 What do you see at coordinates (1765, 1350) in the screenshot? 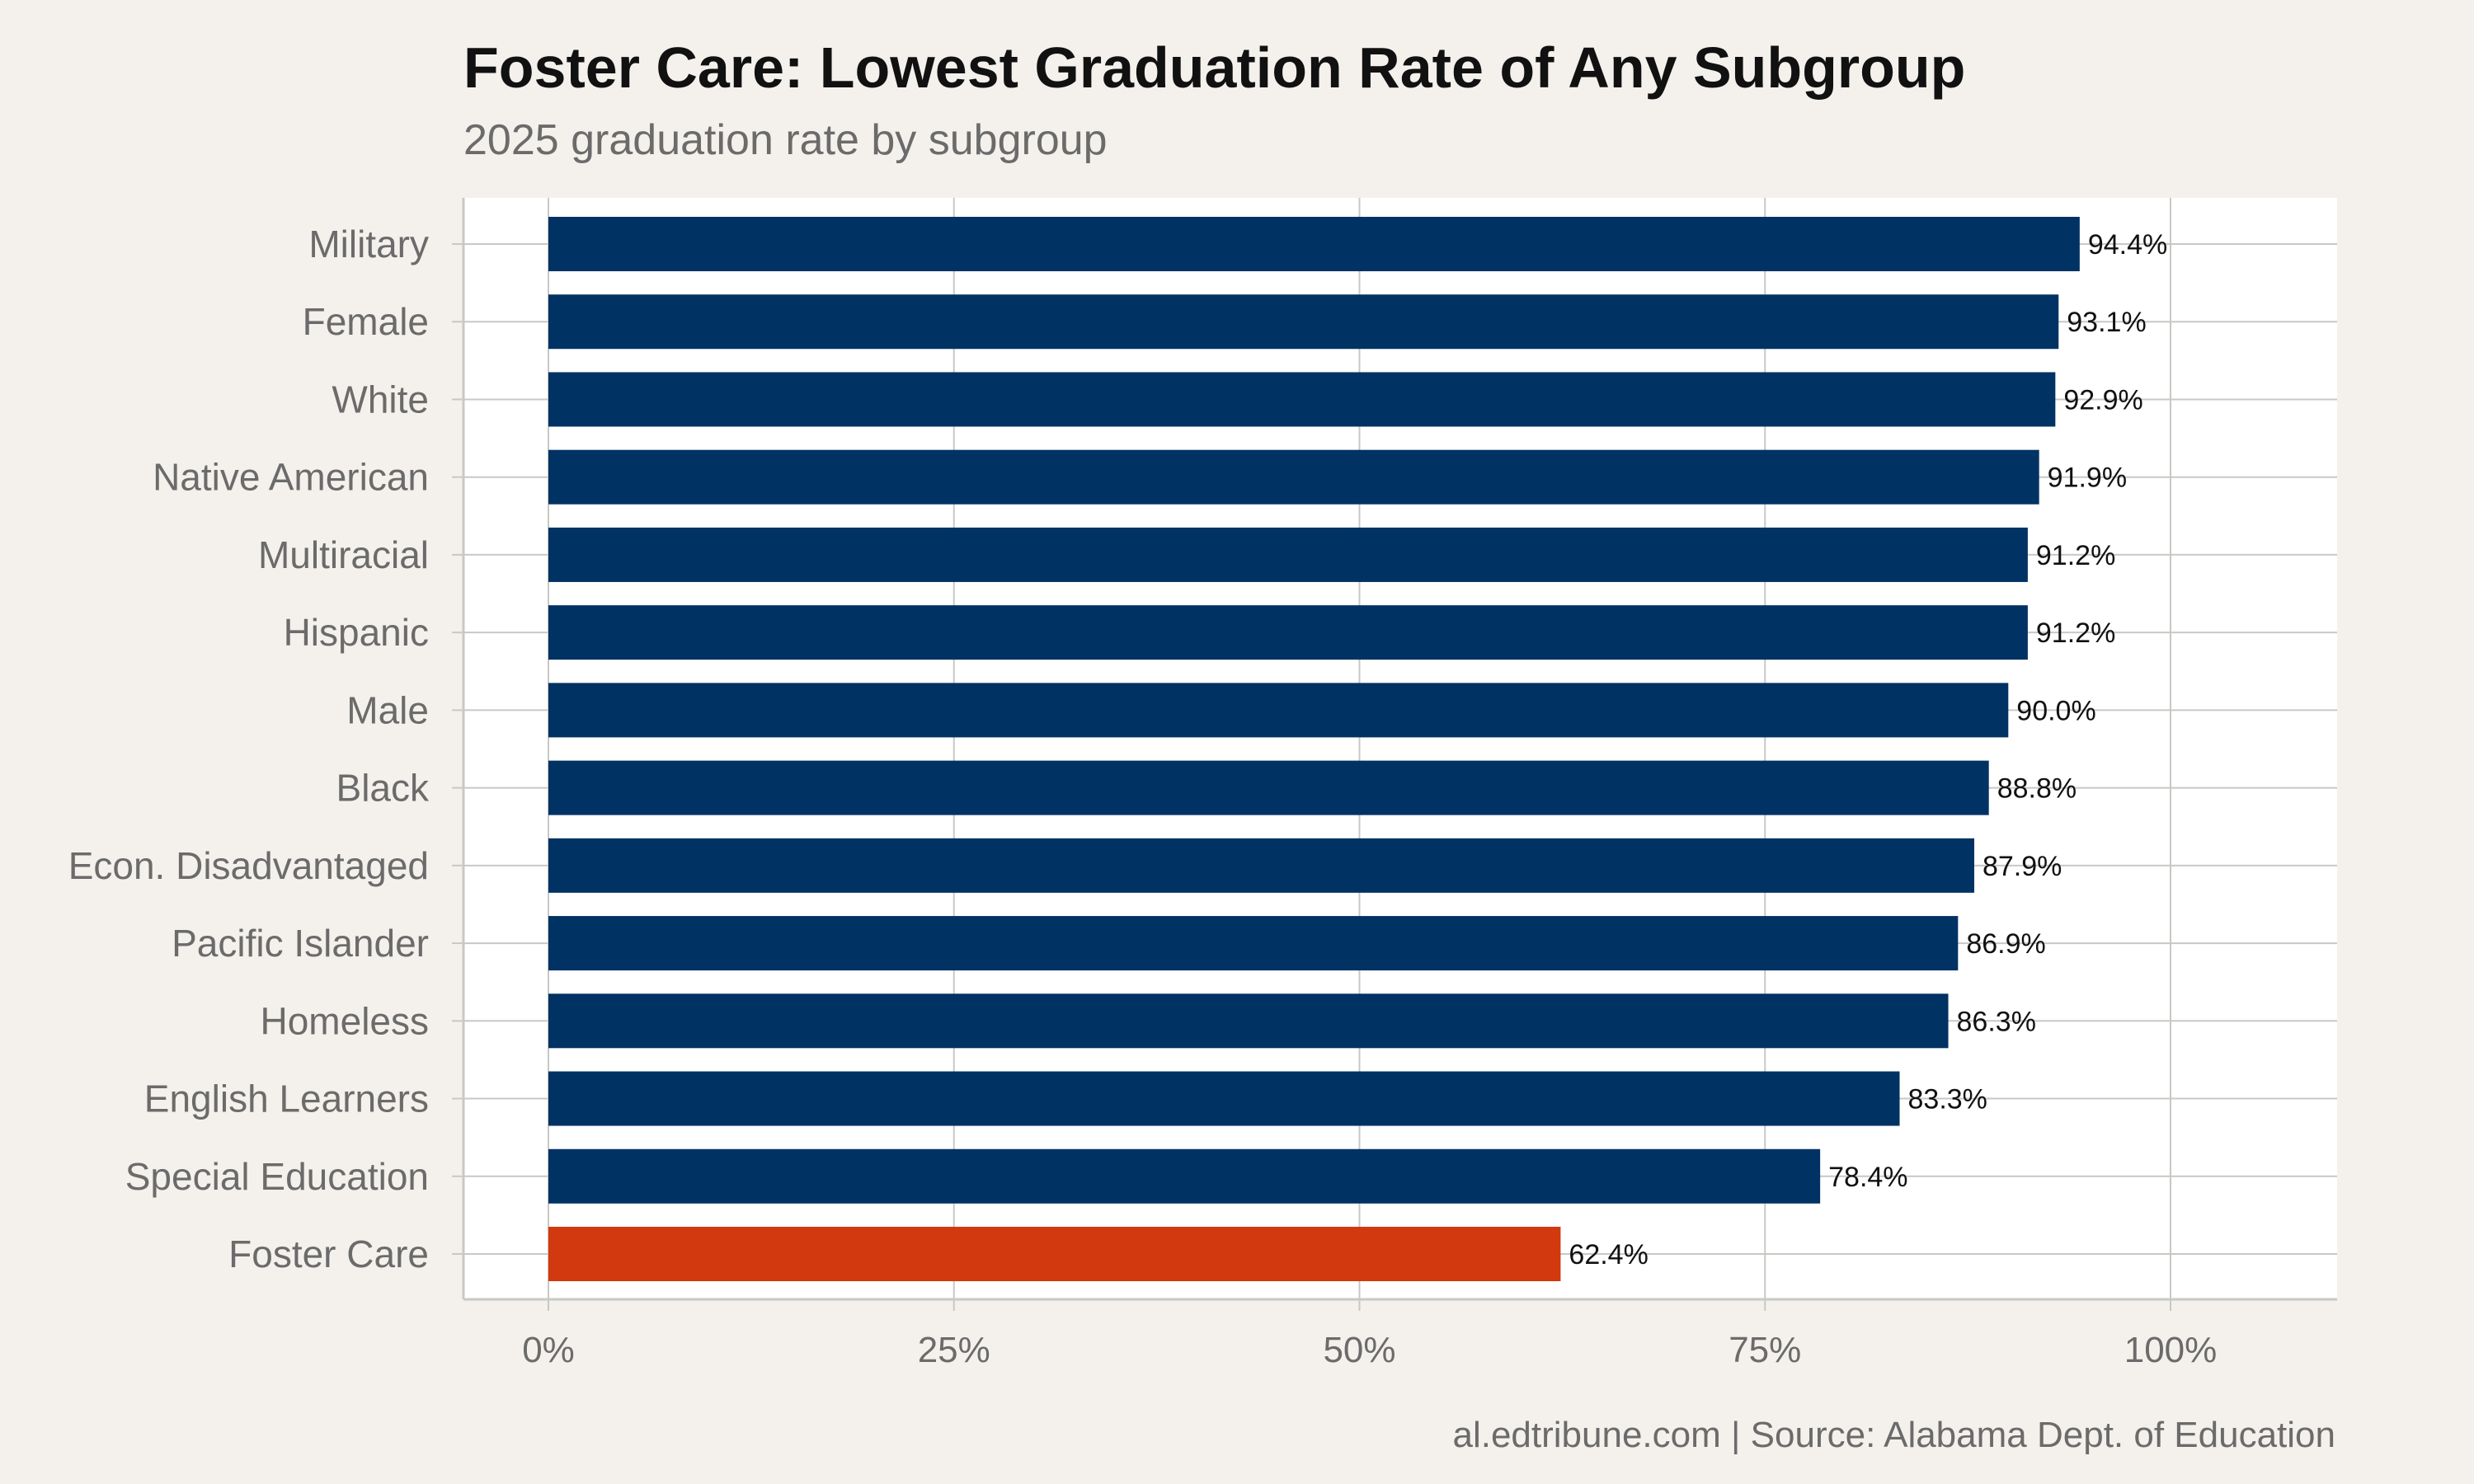
I see `x-tick-label: 75%` at bounding box center [1765, 1350].